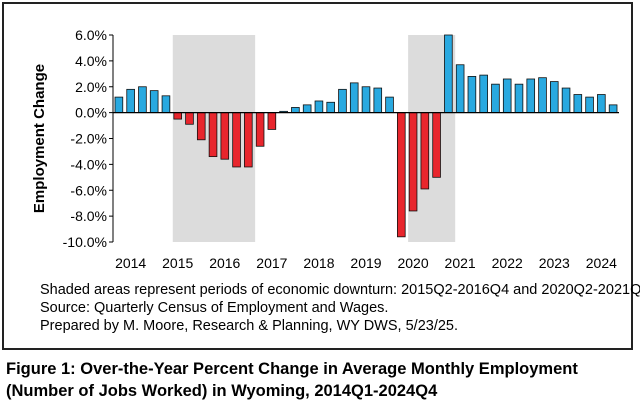 Image resolution: width=640 pixels, height=408 pixels. Describe the element at coordinates (224, 263) in the screenshot. I see `x-tick-label-2016: 2016` at that location.